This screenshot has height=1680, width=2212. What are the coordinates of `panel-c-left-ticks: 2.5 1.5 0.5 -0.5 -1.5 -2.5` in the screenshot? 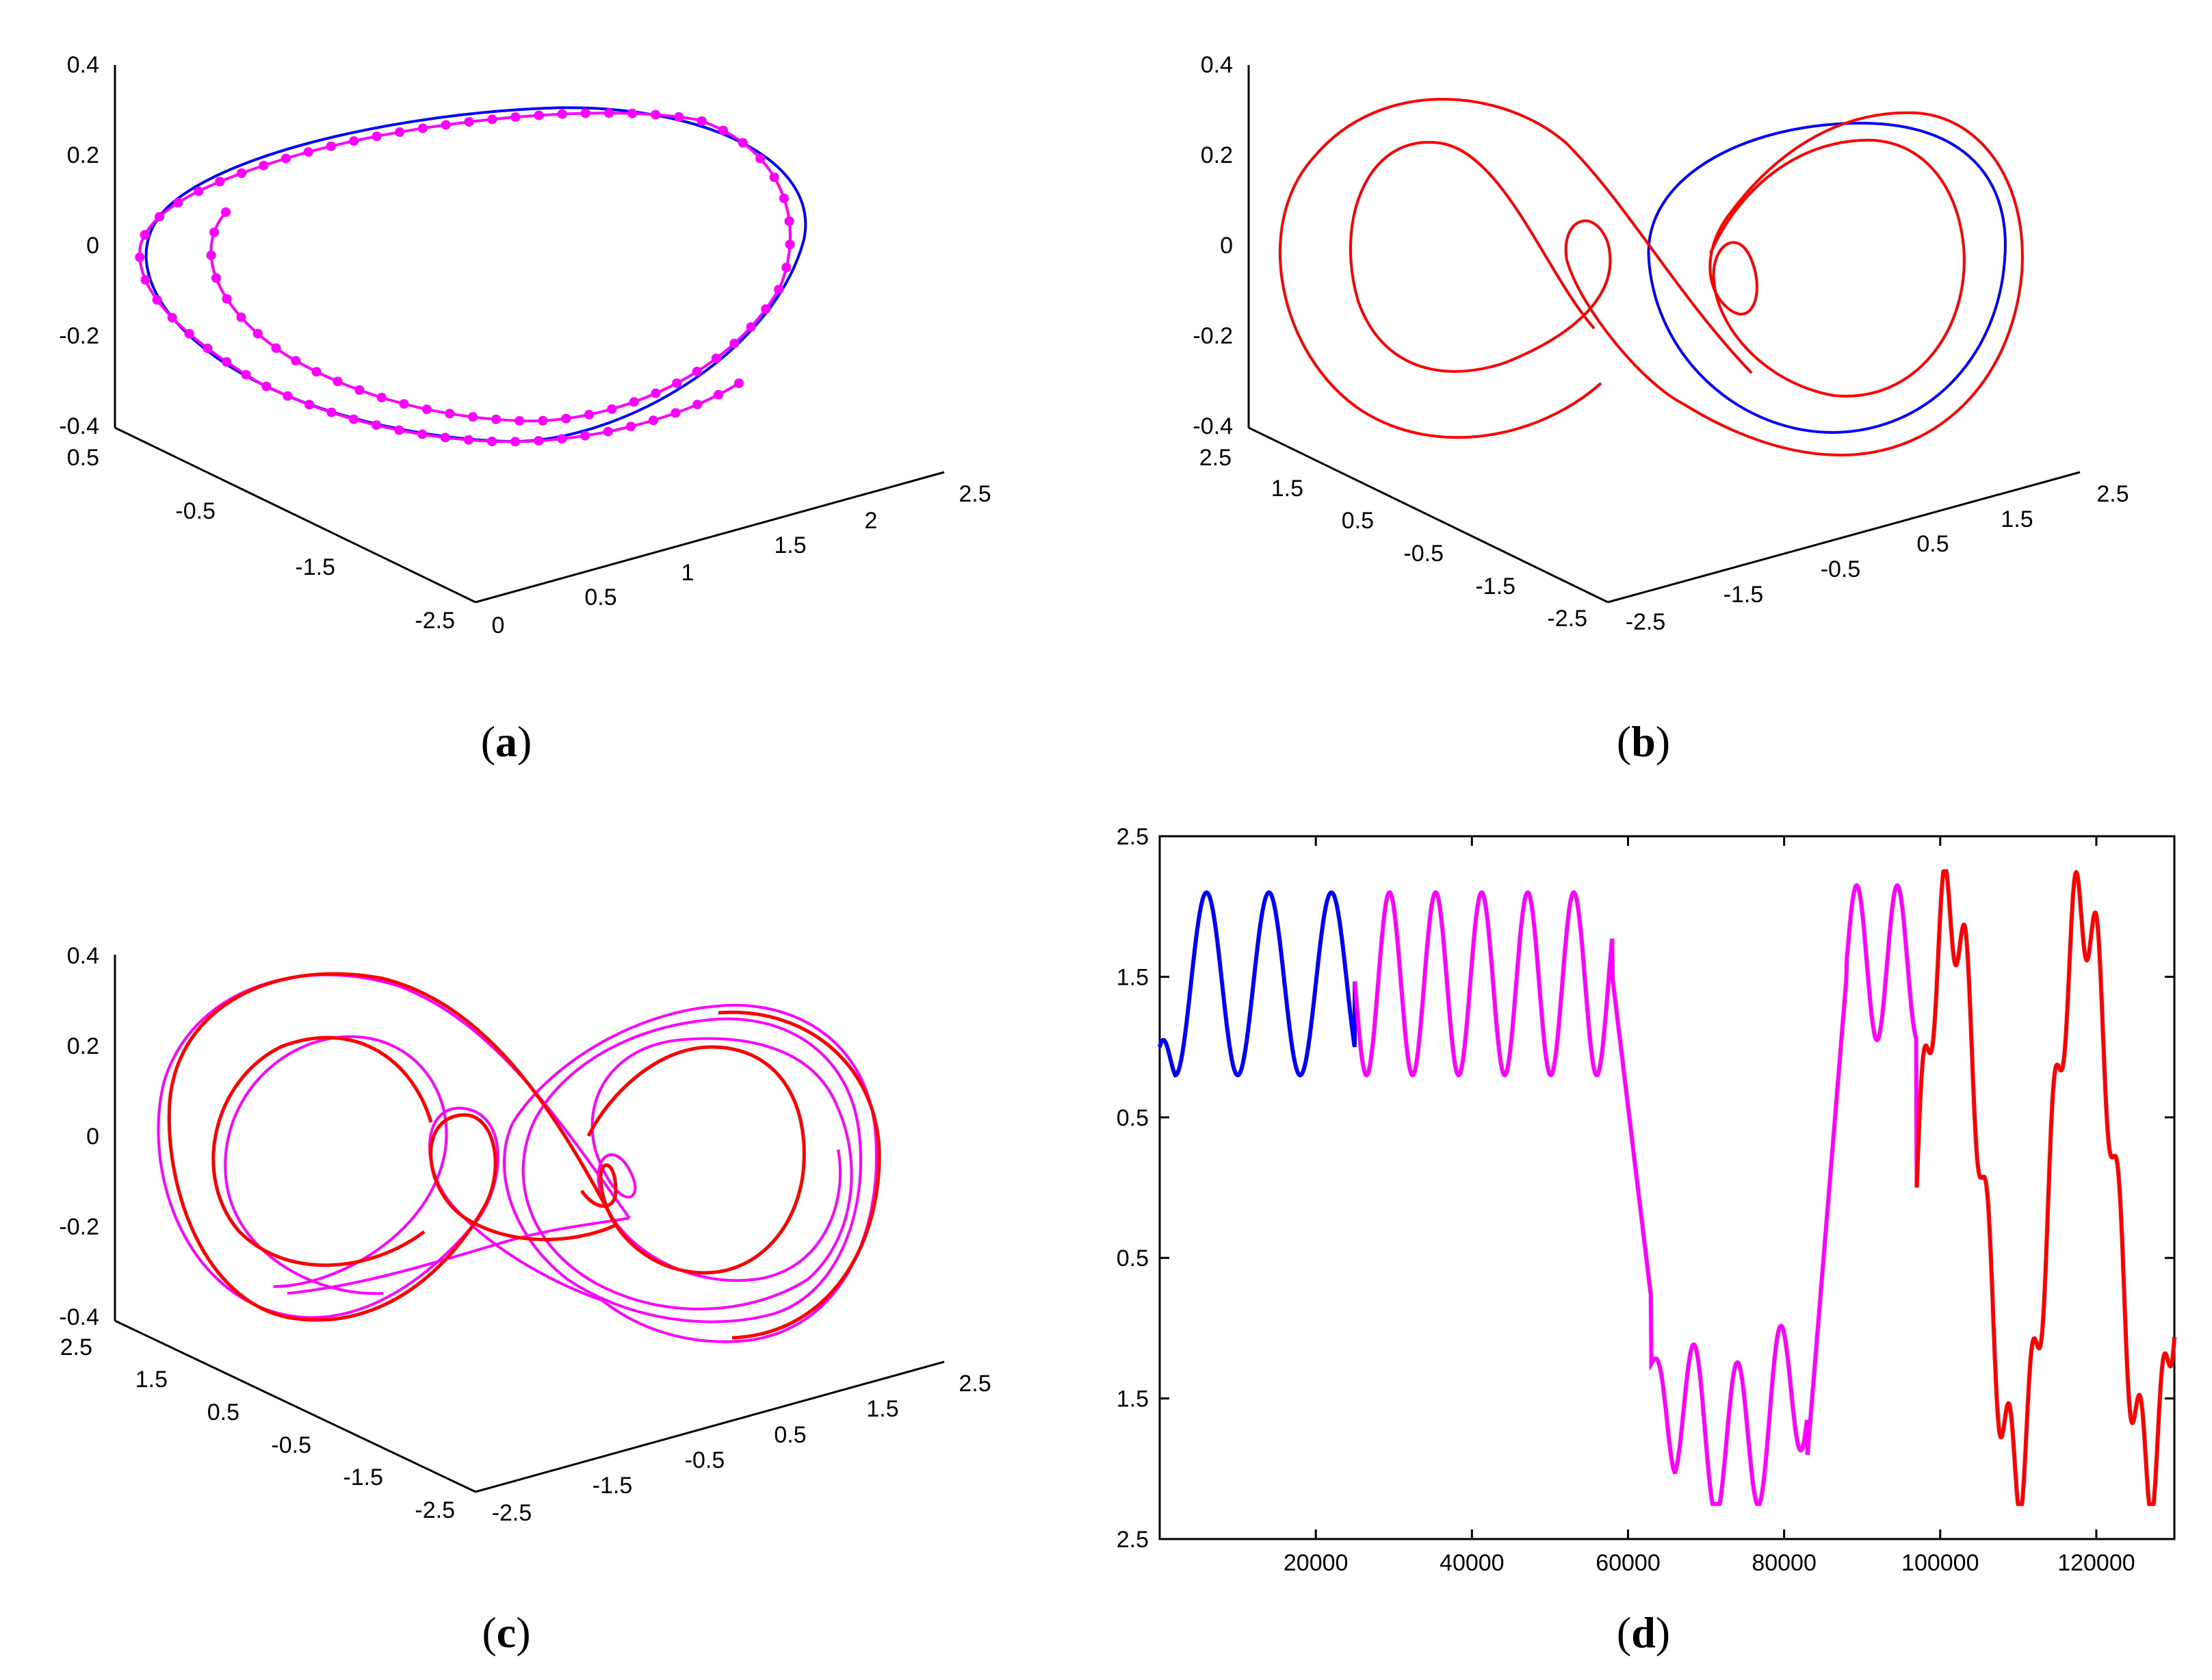 It's located at (257, 1428).